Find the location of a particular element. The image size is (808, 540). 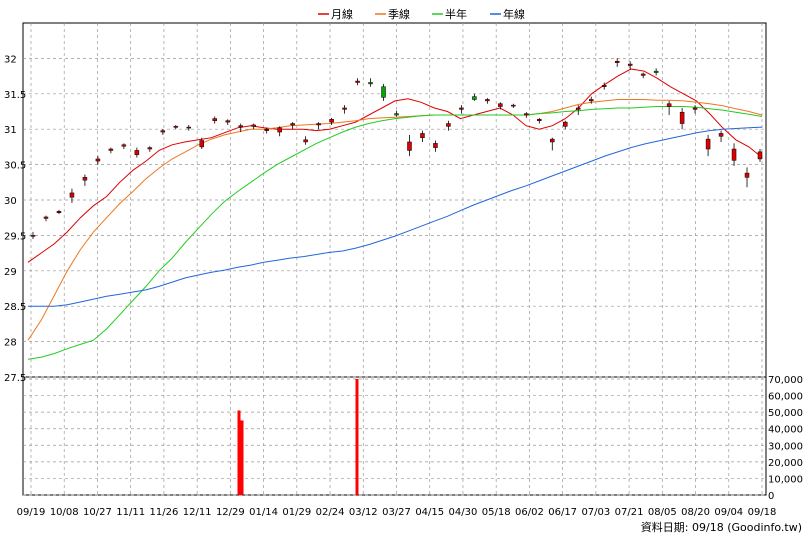

price-tick-label: 32 is located at coordinates (10, 59).